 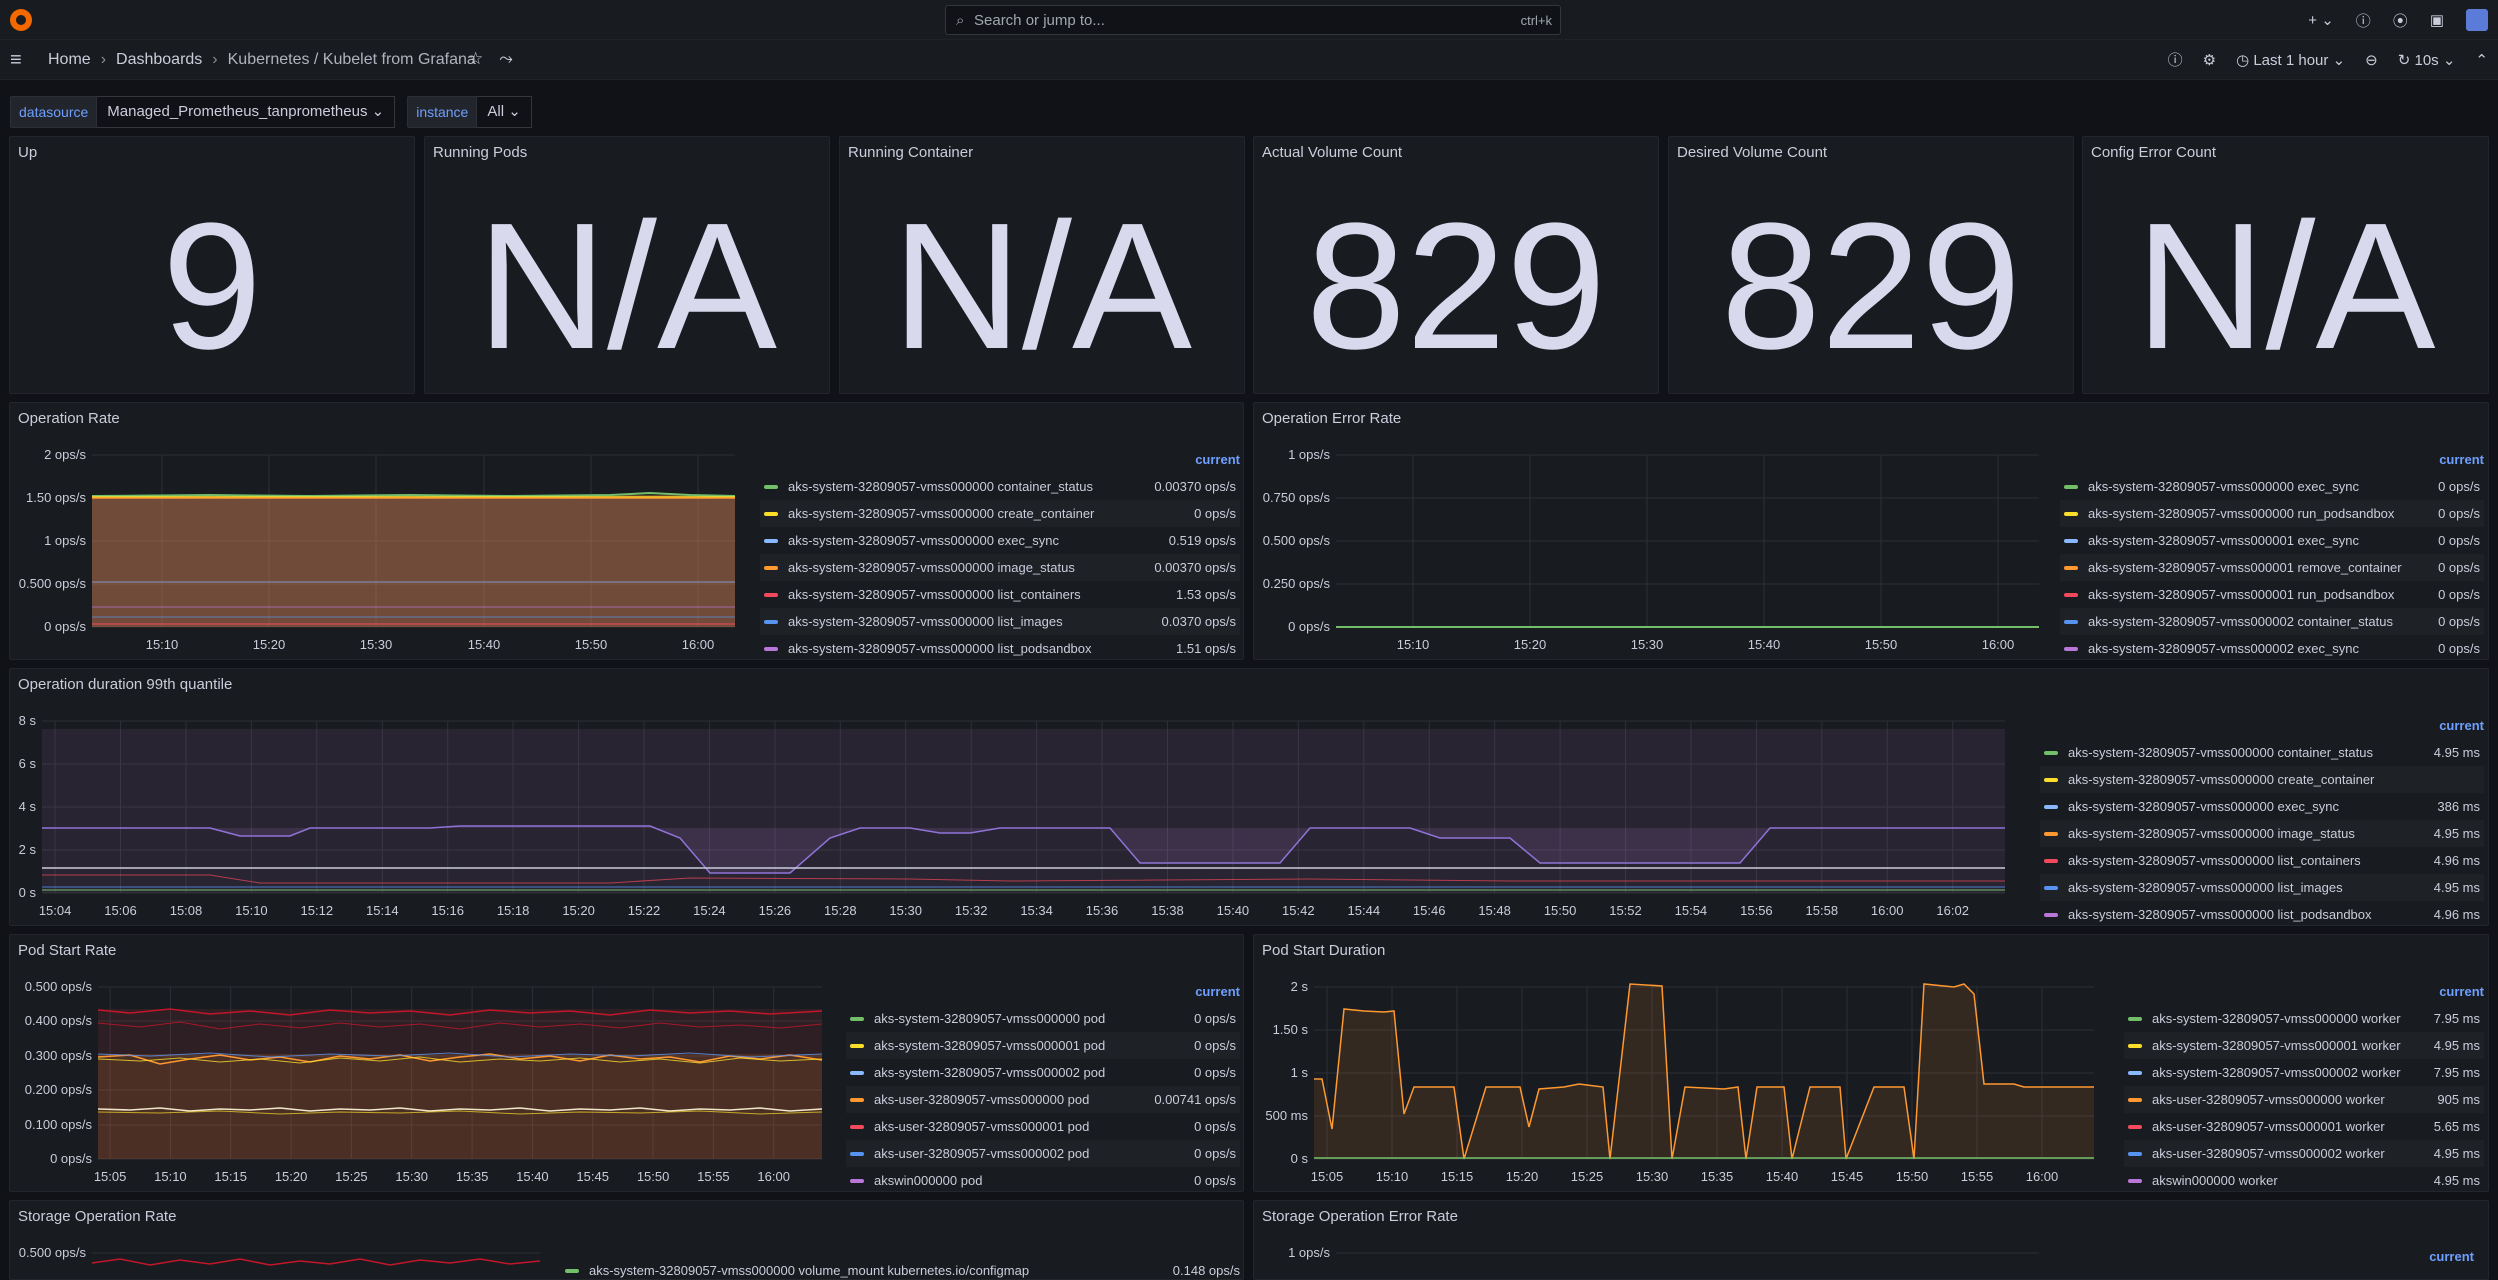 What do you see at coordinates (1456, 265) in the screenshot?
I see `stat-panel-actual-volume-count: Actual Volume Count 829` at bounding box center [1456, 265].